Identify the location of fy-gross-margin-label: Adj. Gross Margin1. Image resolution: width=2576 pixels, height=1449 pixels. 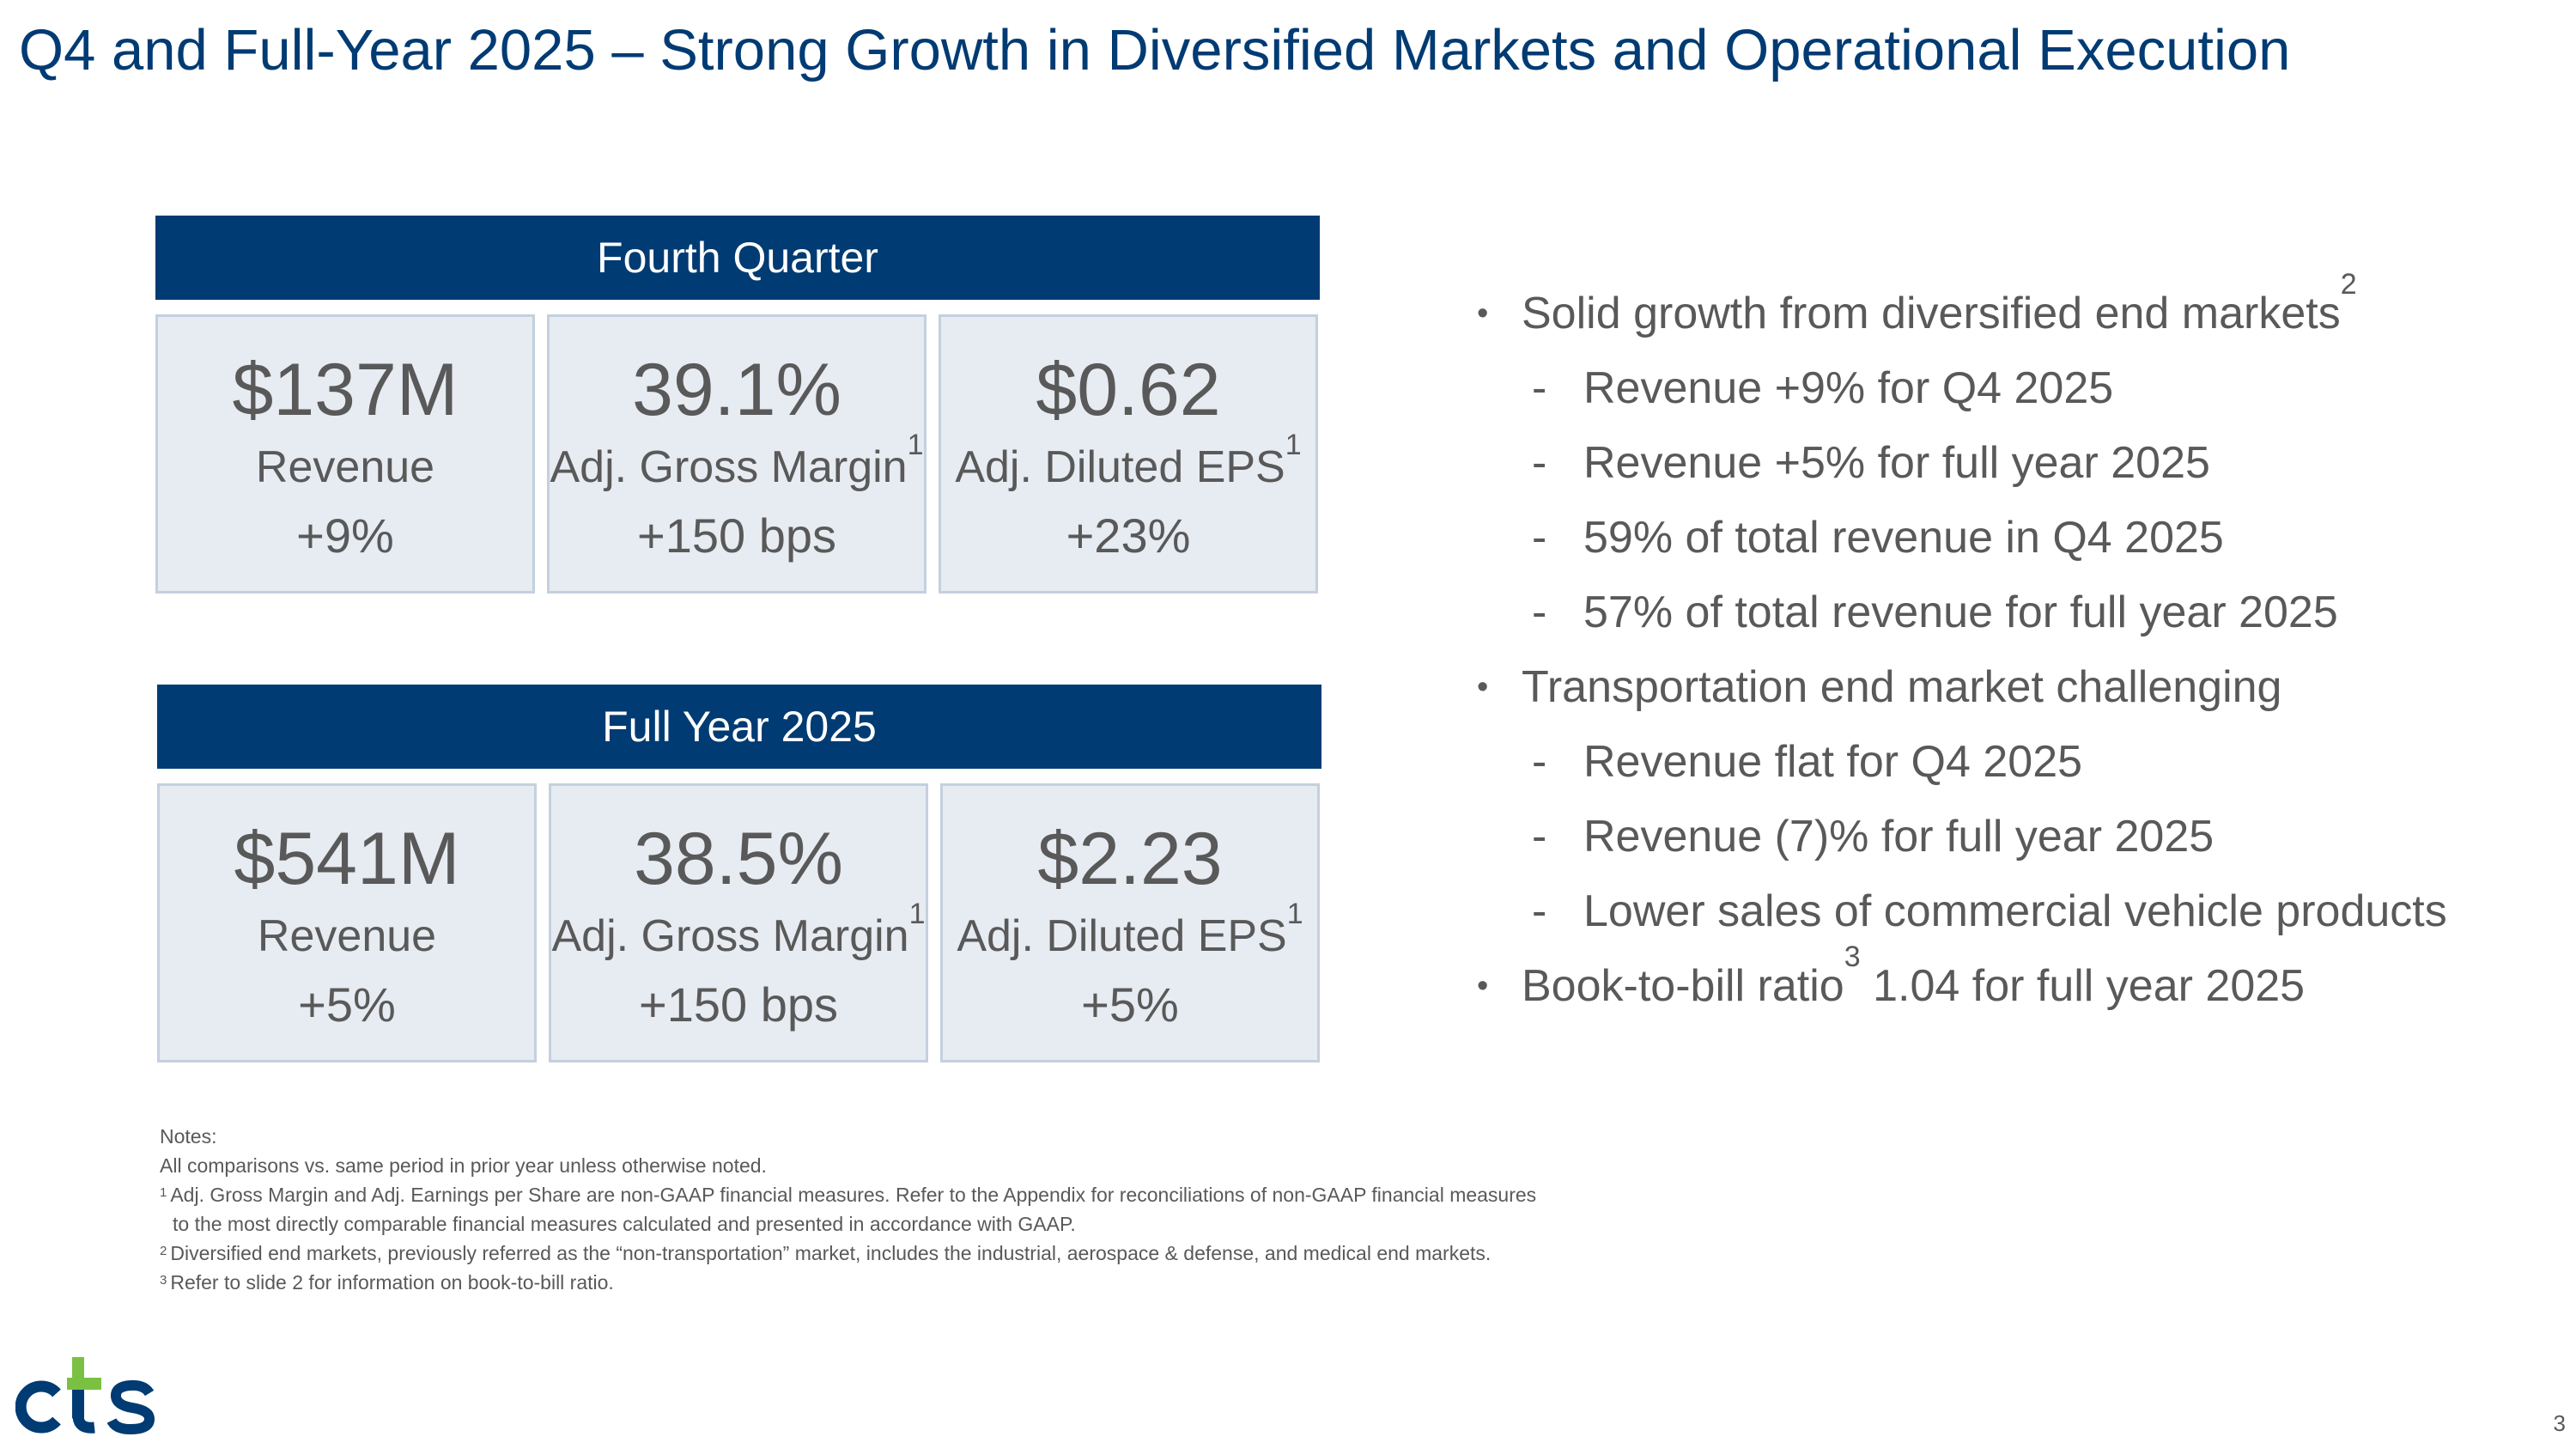
(738, 932).